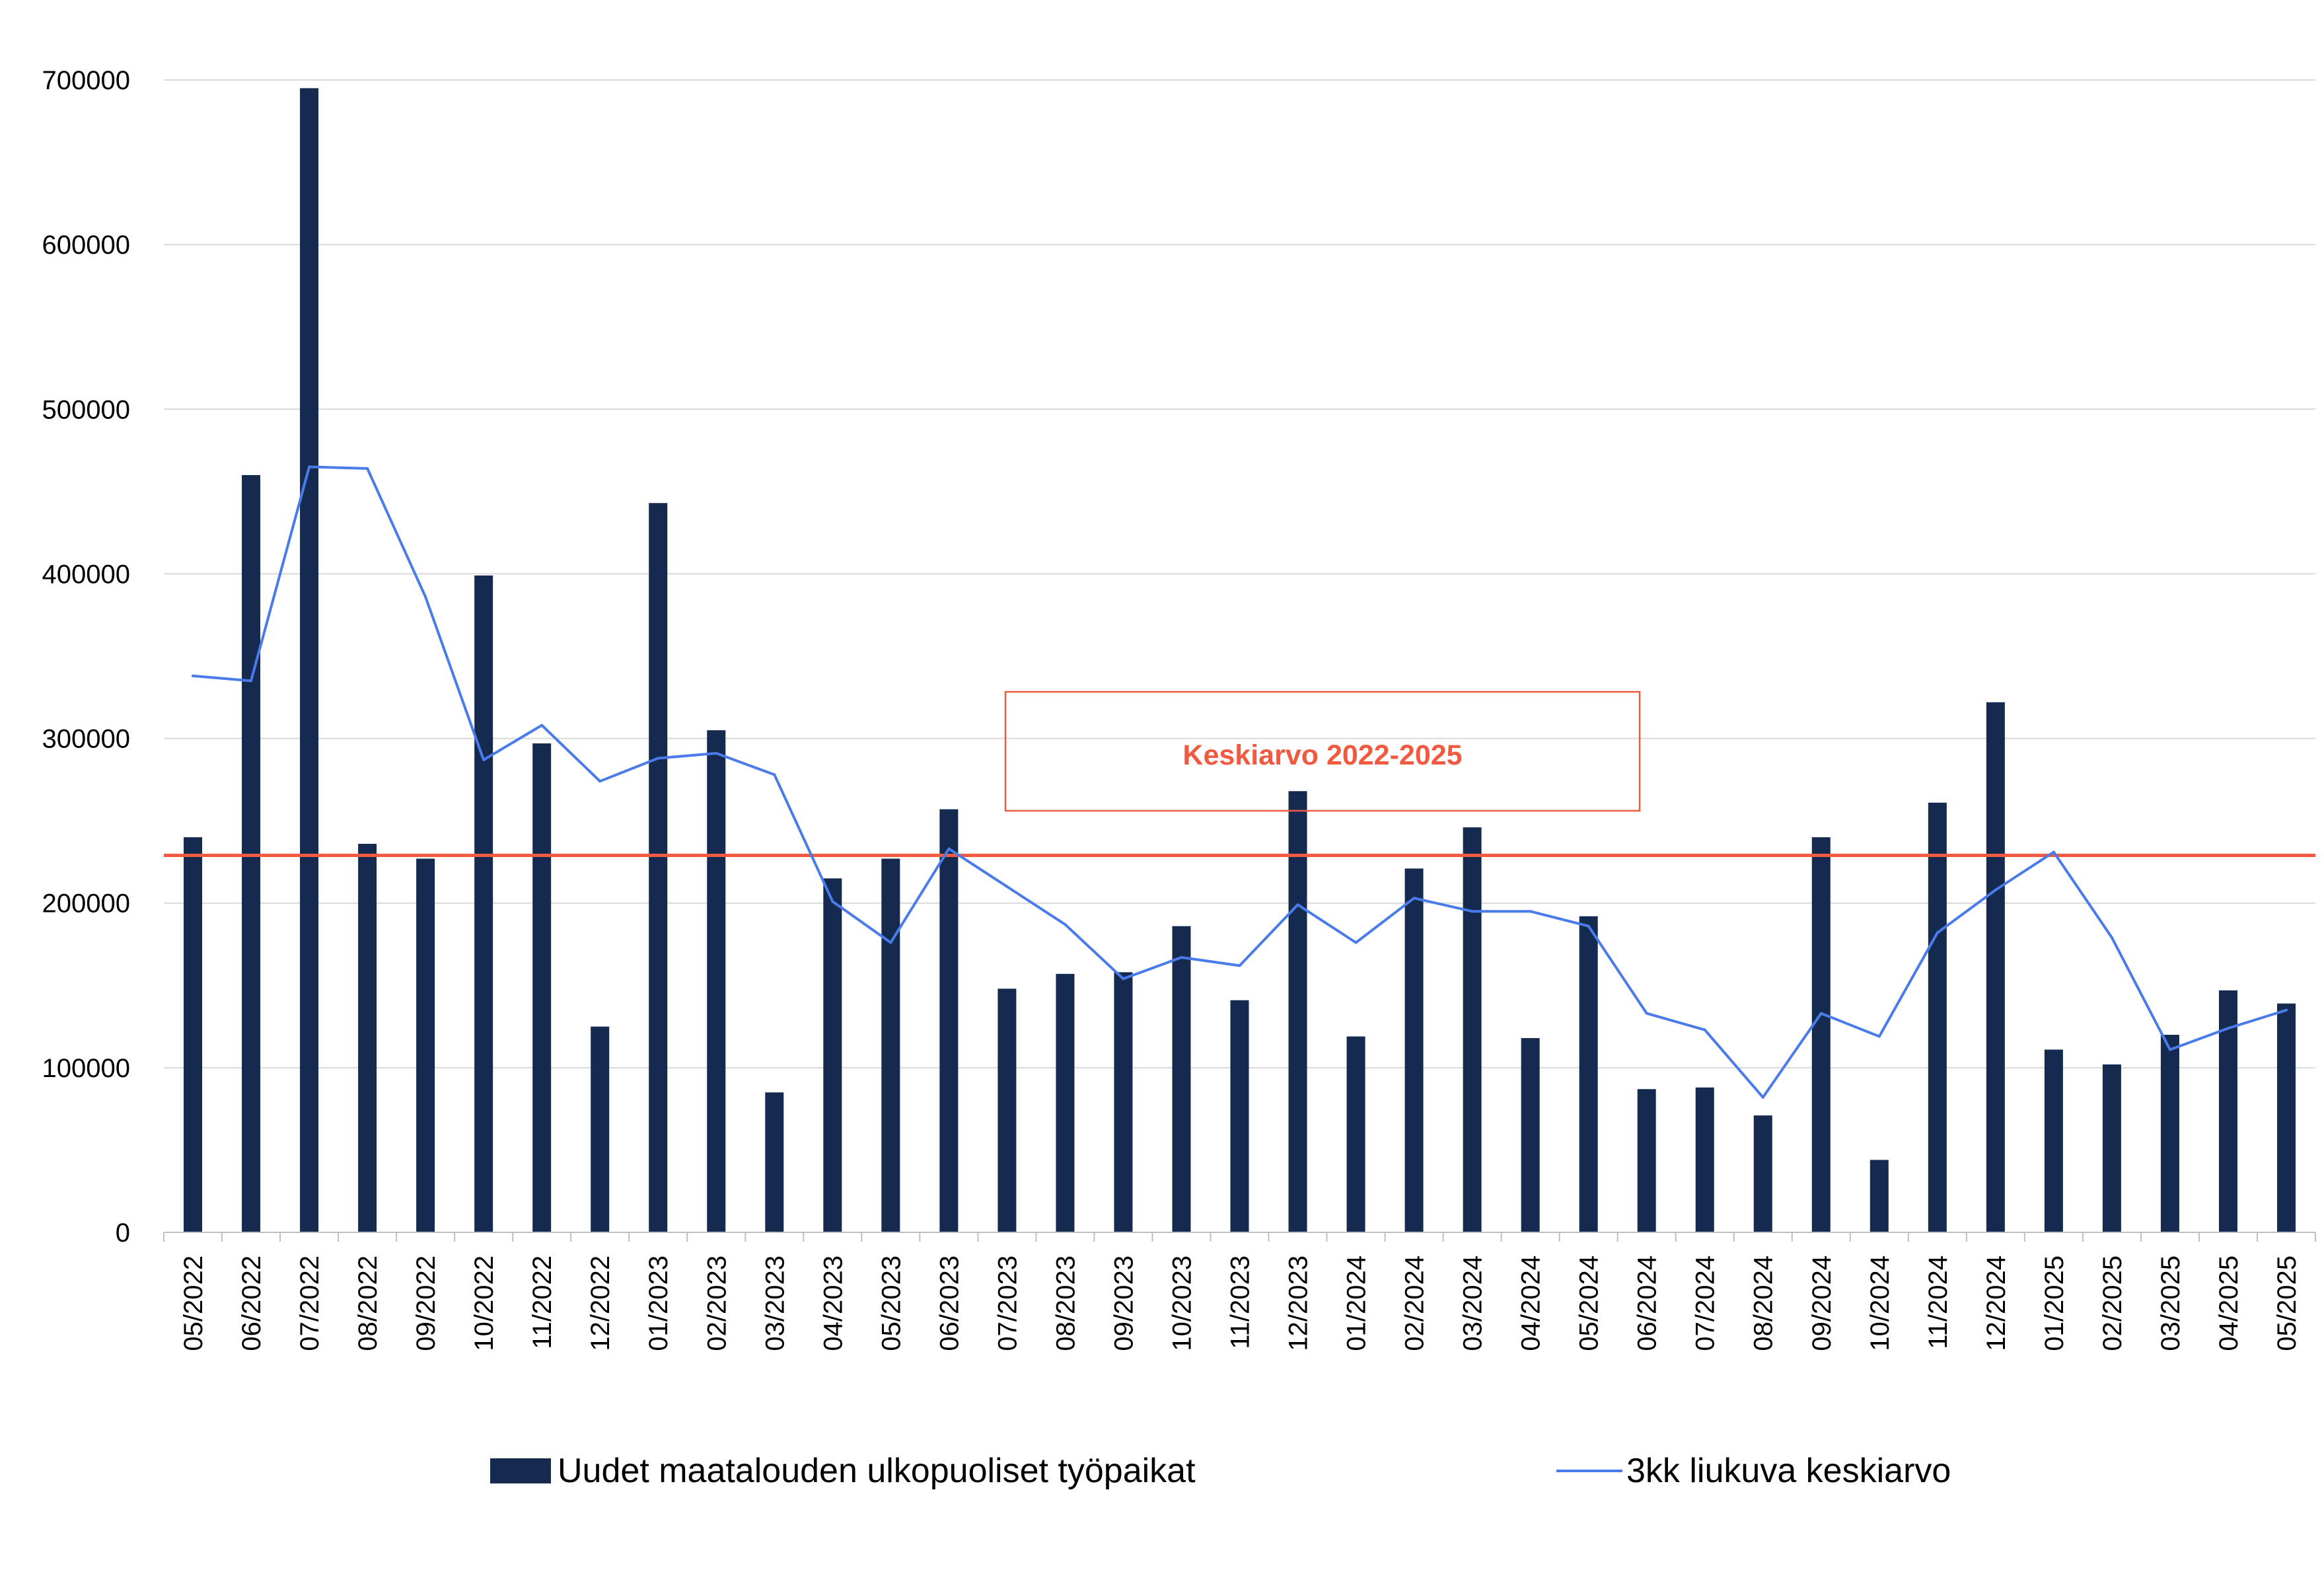 The width and height of the screenshot is (2324, 1570). Describe the element at coordinates (1239, 1237) in the screenshot. I see `x-axis` at that location.